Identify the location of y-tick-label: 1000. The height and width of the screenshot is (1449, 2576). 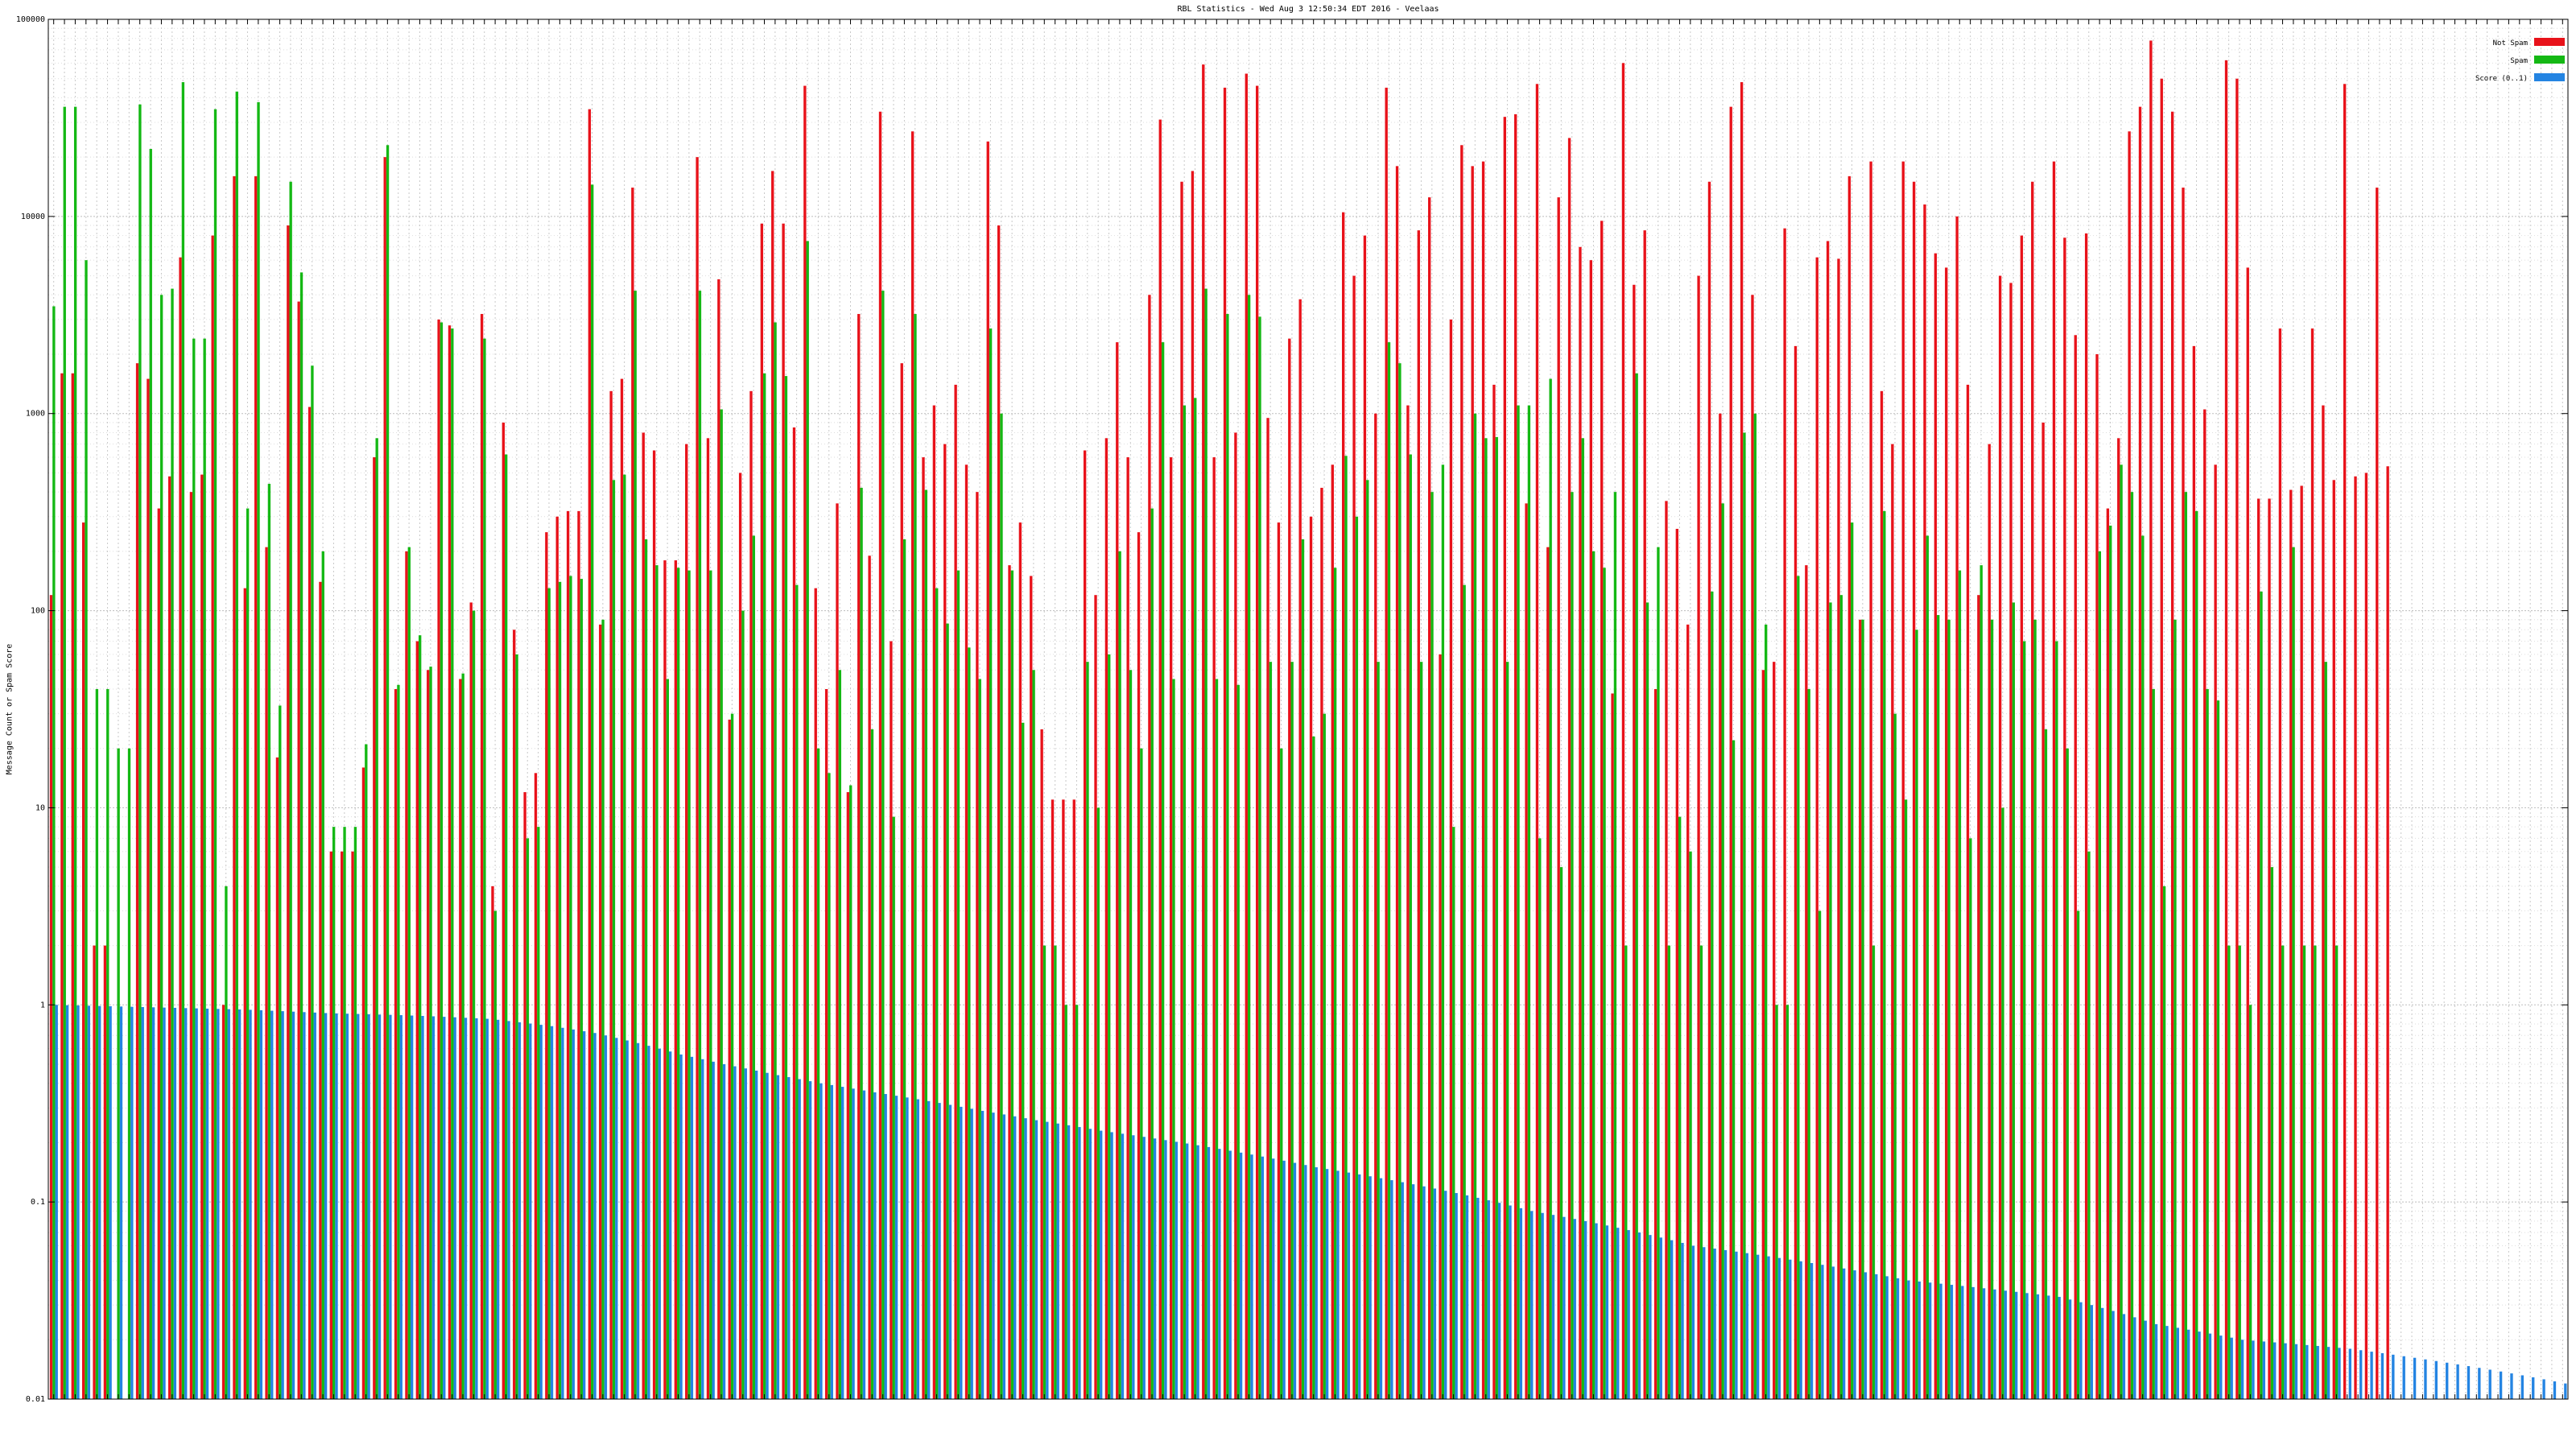
(35, 414).